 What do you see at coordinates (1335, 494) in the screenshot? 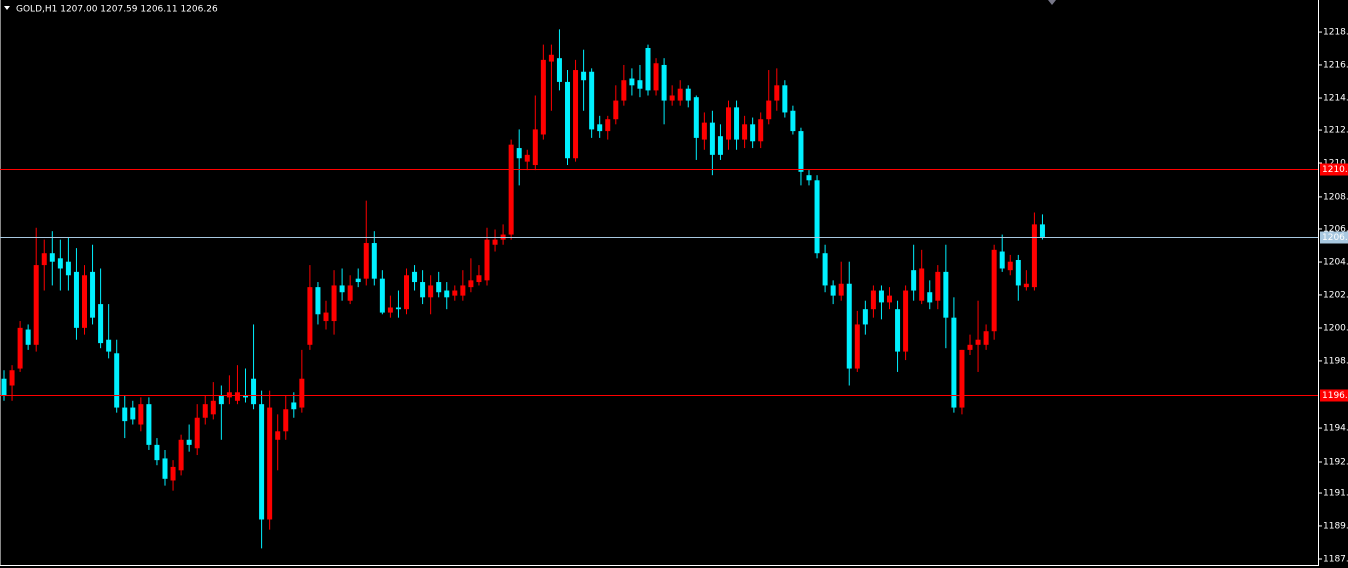
I see `y-tick-label: 1191.` at bounding box center [1335, 494].